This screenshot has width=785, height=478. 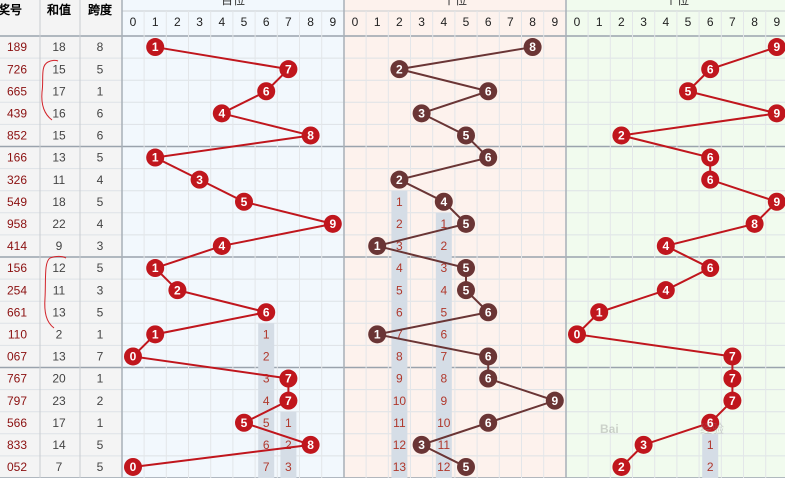 What do you see at coordinates (443, 345) in the screenshot?
I see `miss-column` at bounding box center [443, 345].